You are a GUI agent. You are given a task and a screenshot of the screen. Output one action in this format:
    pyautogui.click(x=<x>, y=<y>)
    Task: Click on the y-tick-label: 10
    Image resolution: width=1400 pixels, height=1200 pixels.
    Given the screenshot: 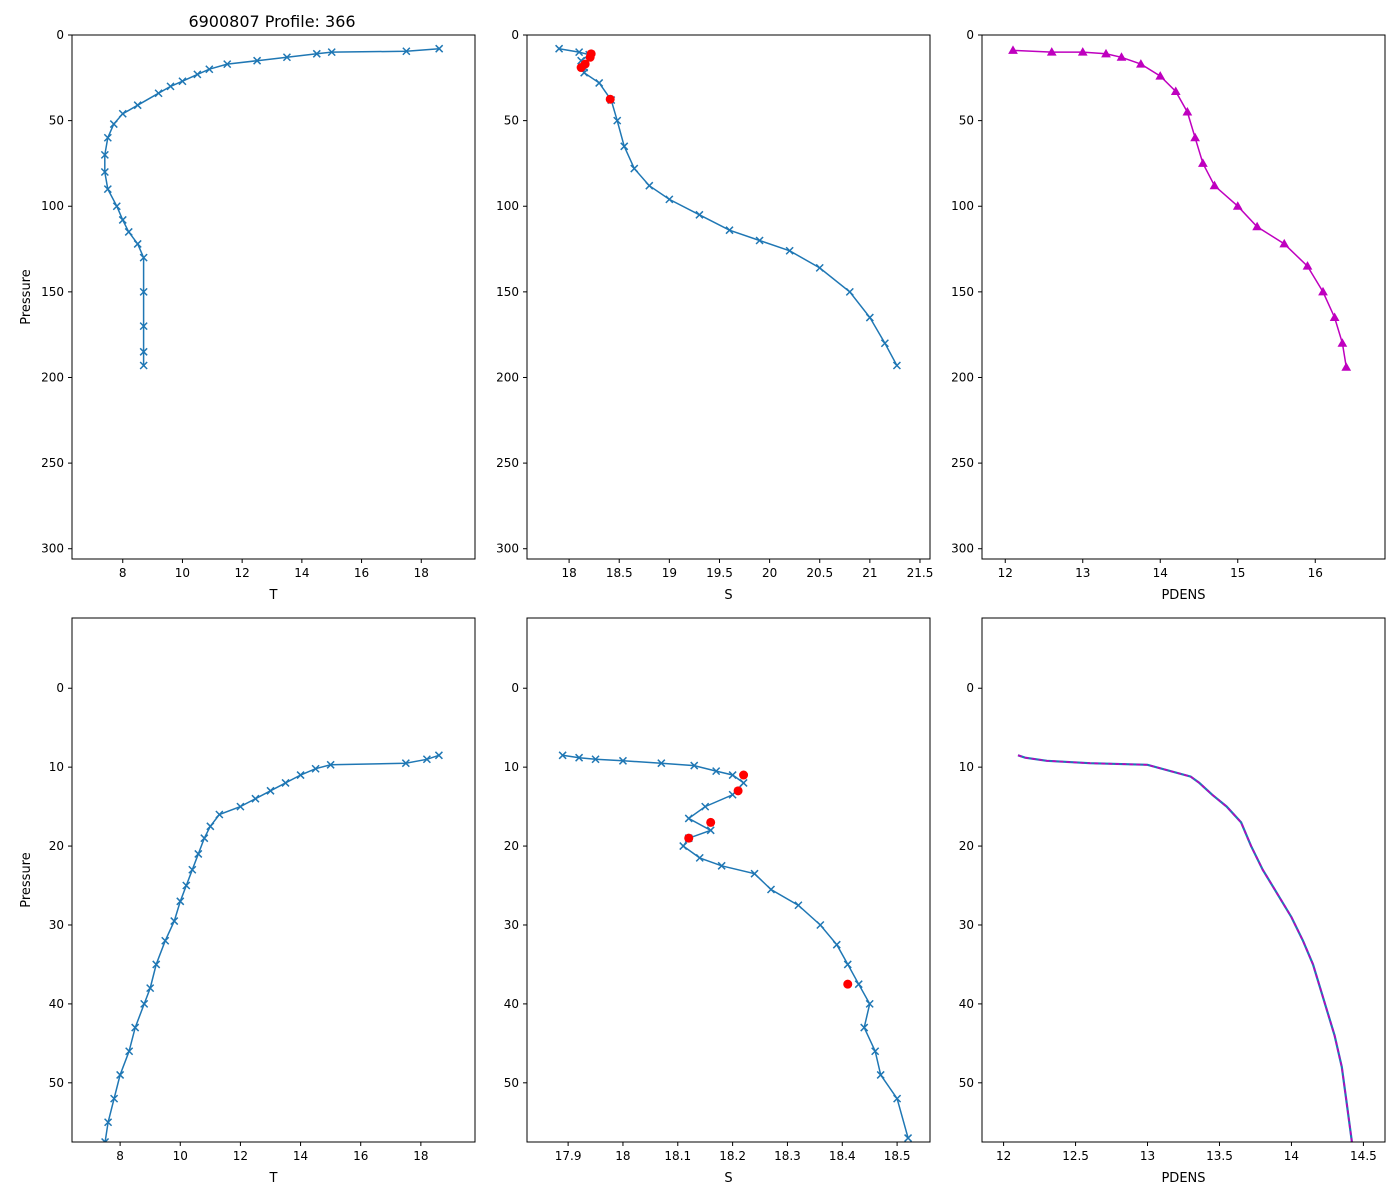 What is the action you would take?
    pyautogui.click(x=56, y=767)
    